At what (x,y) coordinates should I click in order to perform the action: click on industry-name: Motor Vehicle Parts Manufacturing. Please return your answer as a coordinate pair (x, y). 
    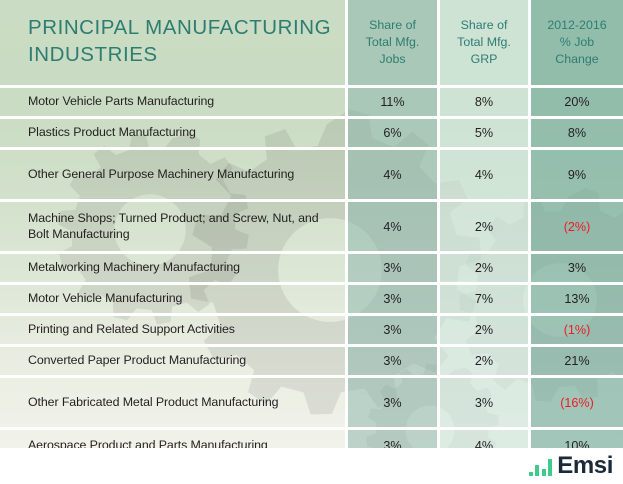
    Looking at the image, I should click on (121, 101).